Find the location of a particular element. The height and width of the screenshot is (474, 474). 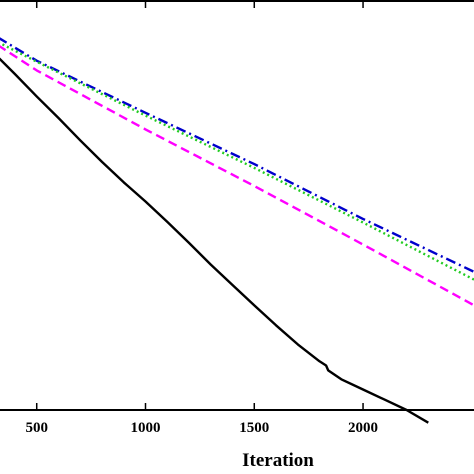

x-tick-label: 2000 is located at coordinates (363, 428).